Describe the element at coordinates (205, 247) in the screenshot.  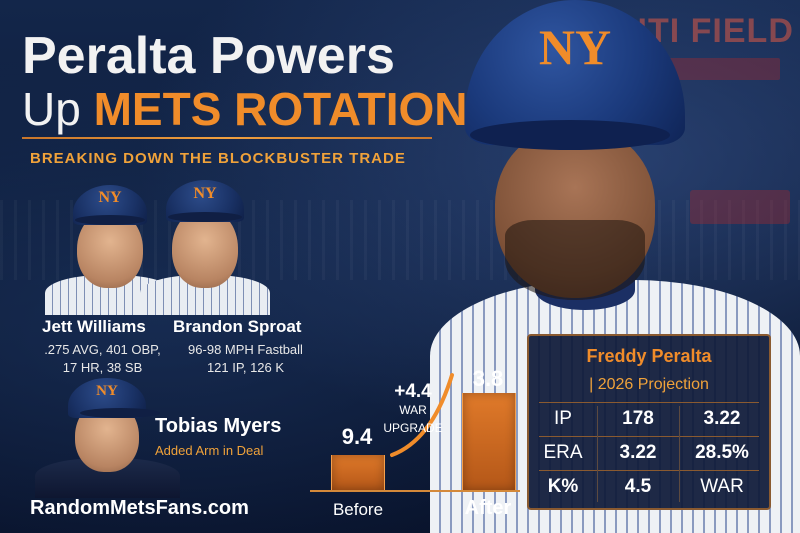
I see `portrait-brandon-sproat: NY` at that location.